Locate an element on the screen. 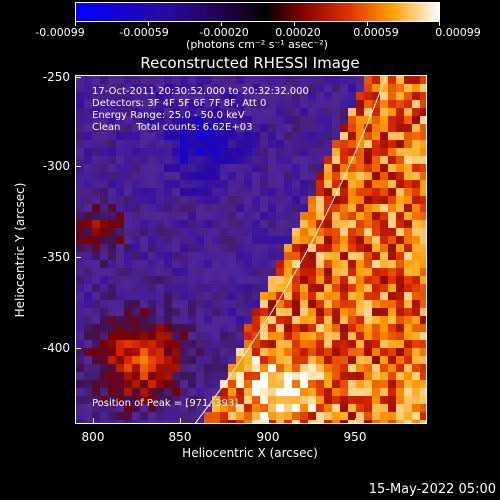  info-counts: Clean Total counts: 6.62E+03 is located at coordinates (172, 127).